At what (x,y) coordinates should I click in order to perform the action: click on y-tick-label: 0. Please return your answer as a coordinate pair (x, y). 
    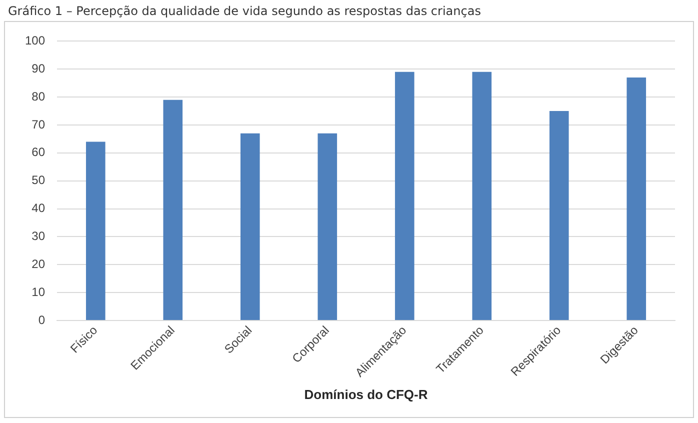
    Looking at the image, I should click on (42, 319).